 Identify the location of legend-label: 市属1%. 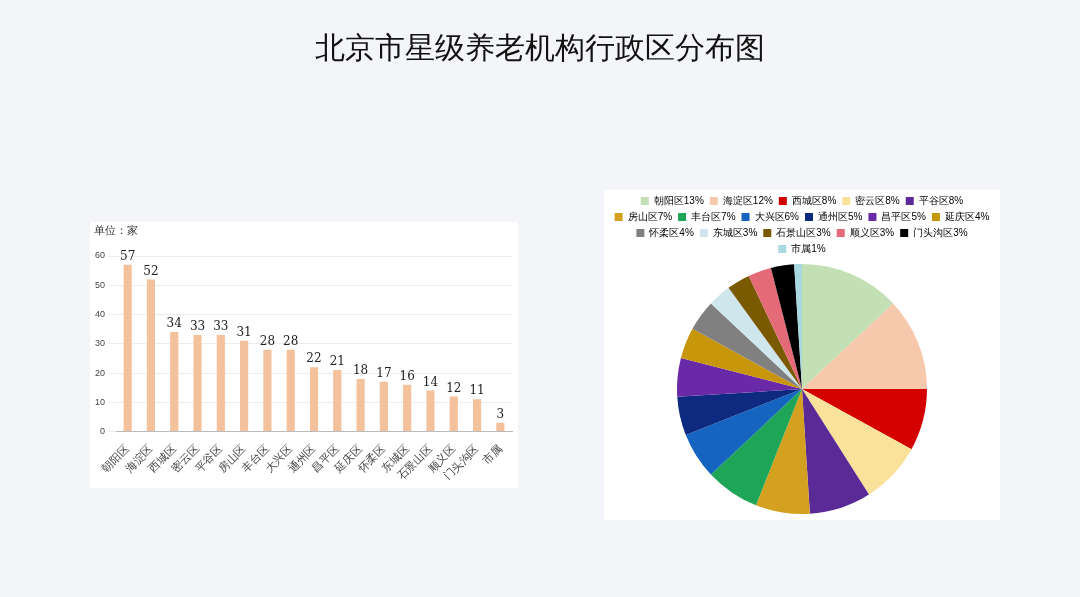
(808, 248).